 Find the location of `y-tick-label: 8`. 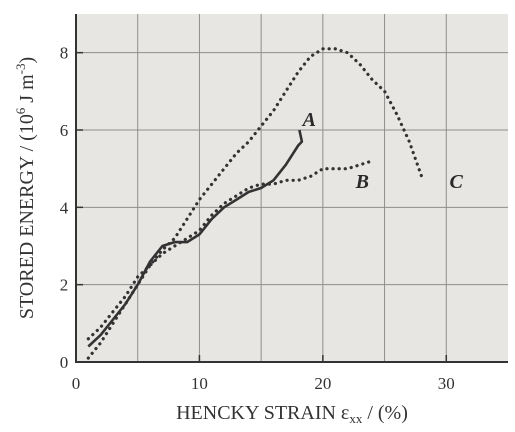

y-tick-label: 8 is located at coordinates (64, 53).